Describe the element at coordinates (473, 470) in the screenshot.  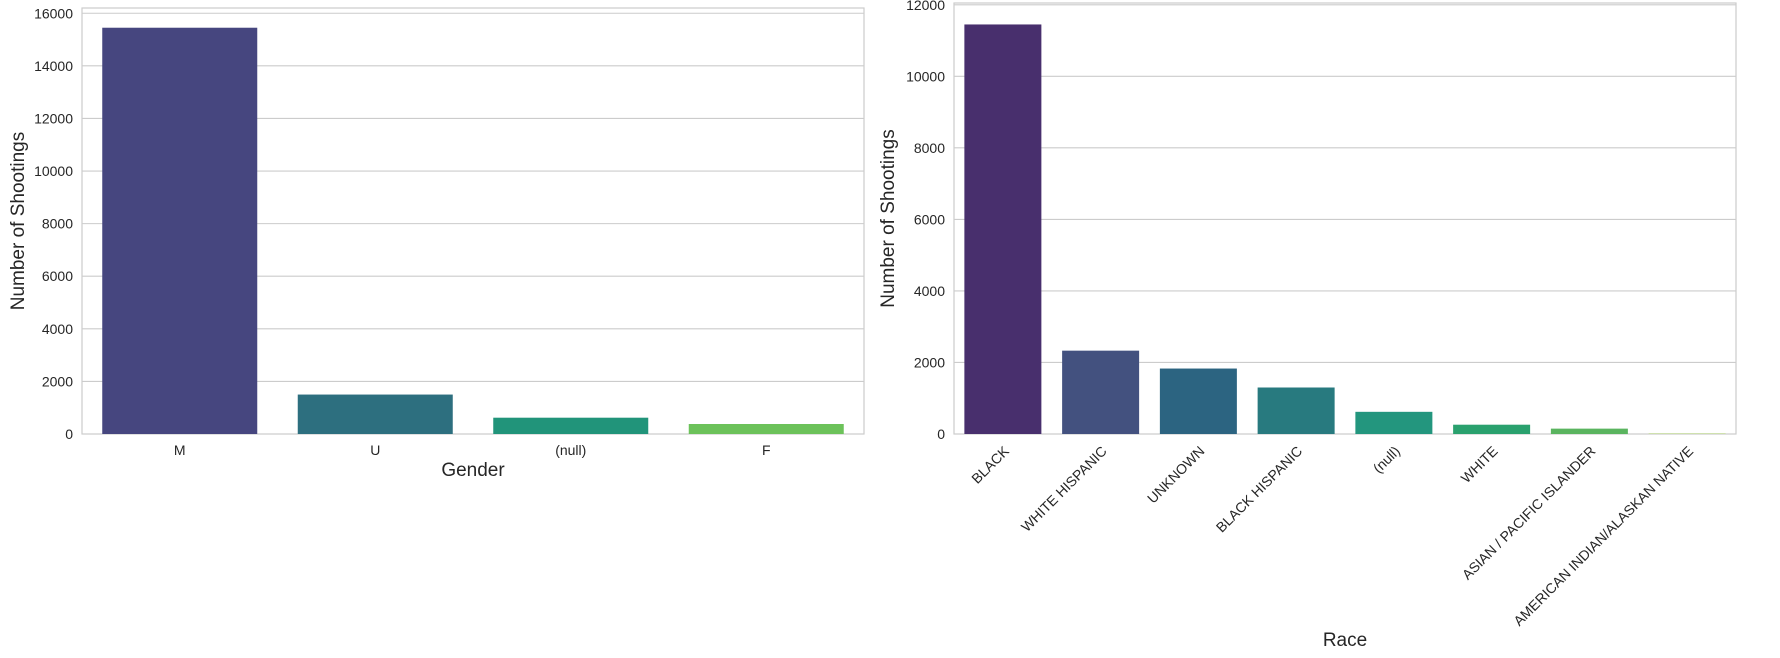
I see `x-axis-label: Gender` at that location.